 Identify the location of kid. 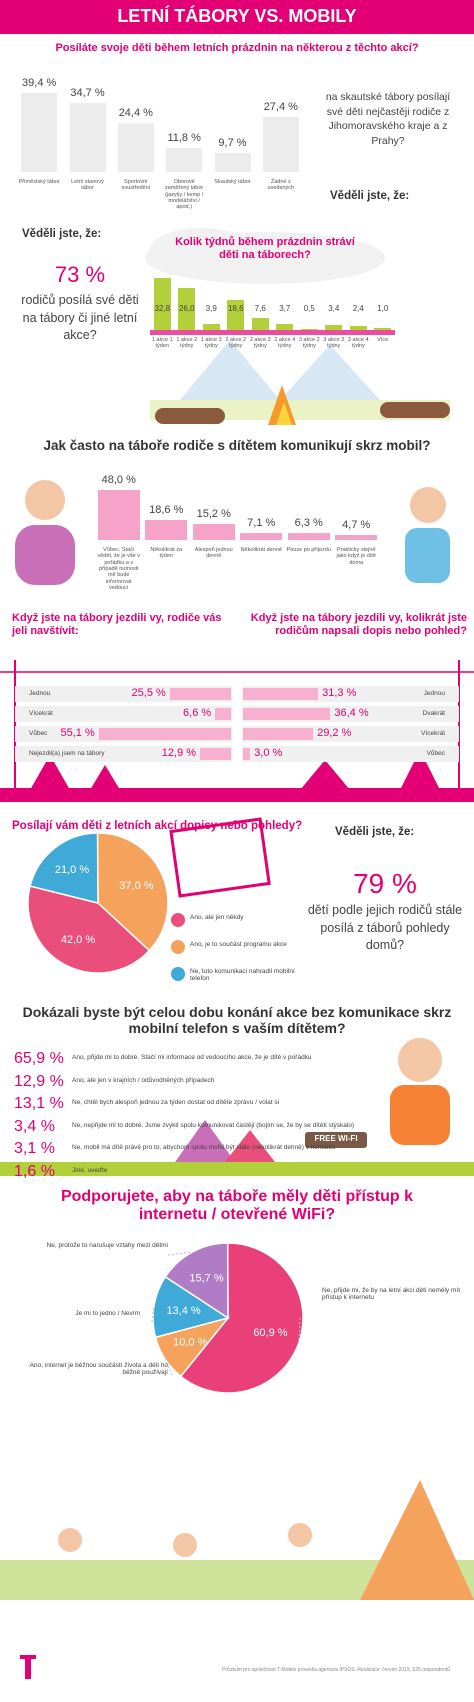
(70, 1540).